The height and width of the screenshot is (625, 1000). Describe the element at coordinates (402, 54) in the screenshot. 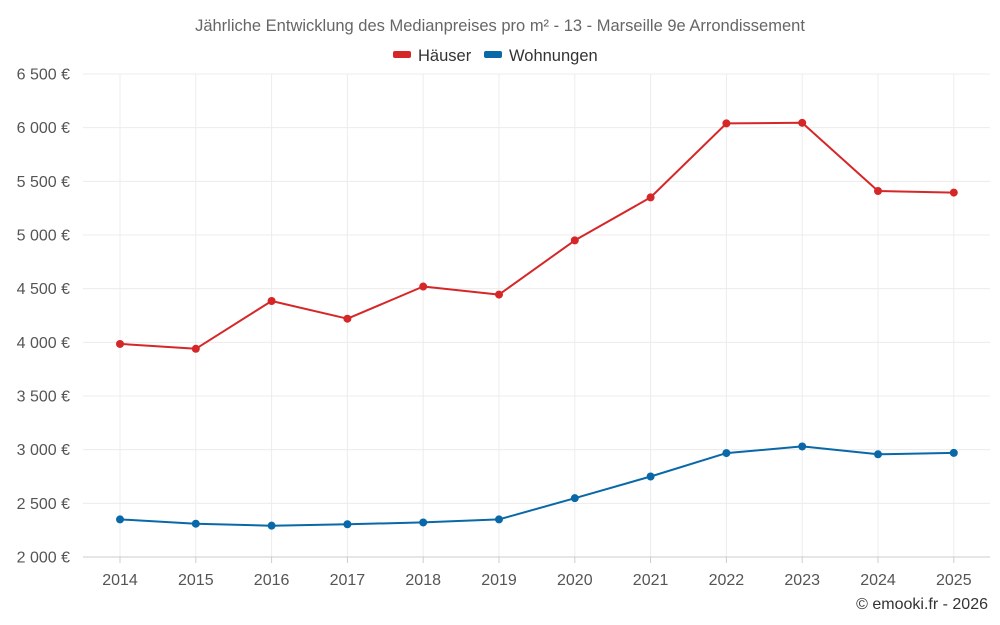

I see `legend-swatch-haeuser` at that location.